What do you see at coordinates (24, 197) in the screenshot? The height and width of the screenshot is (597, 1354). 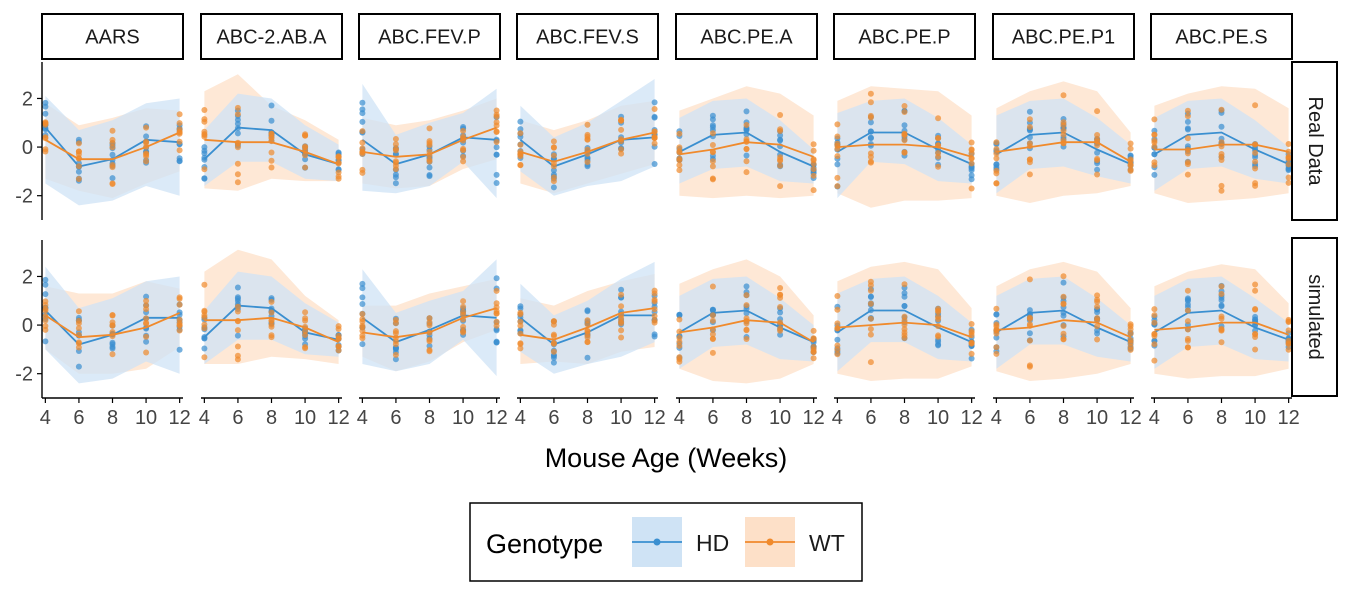 I see `y-tick-label: -2` at bounding box center [24, 197].